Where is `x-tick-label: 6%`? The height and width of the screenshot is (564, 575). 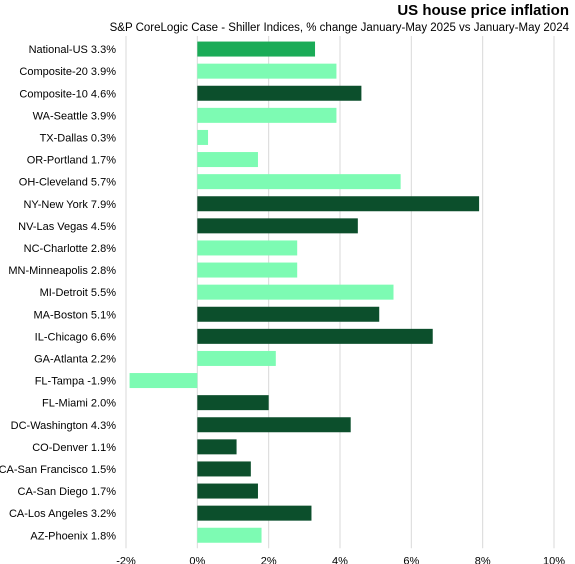
x-tick-label: 6% is located at coordinates (411, 559).